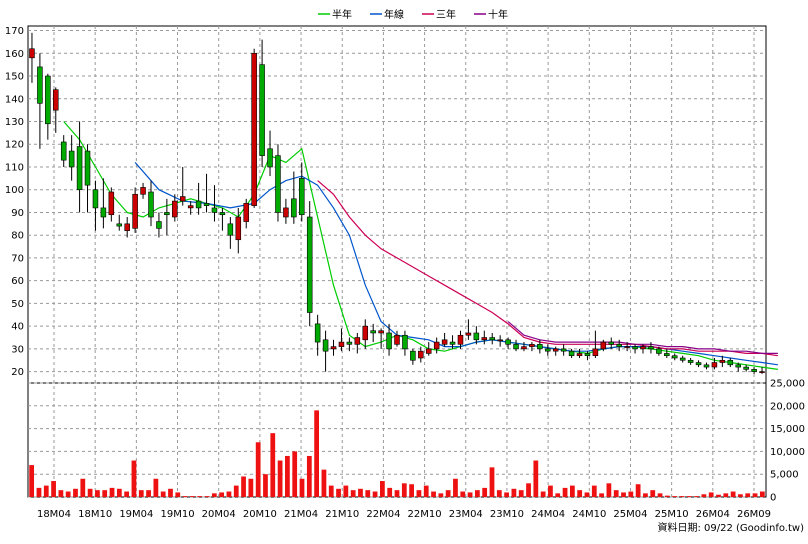  What do you see at coordinates (14, 77) in the screenshot?
I see `price-tick-label: 150` at bounding box center [14, 77].